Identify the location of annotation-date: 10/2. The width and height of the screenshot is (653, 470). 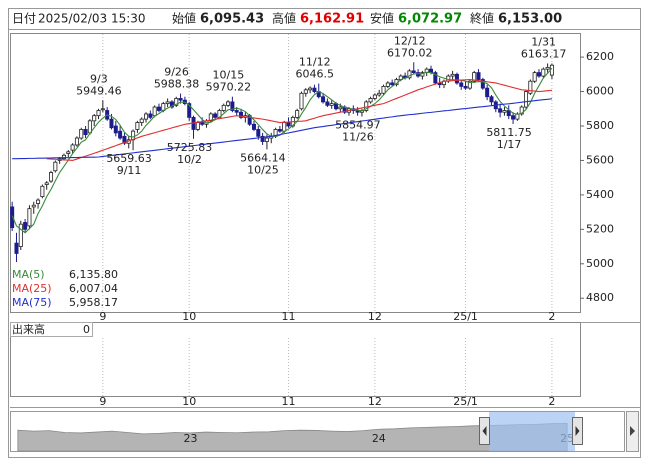
(189, 159).